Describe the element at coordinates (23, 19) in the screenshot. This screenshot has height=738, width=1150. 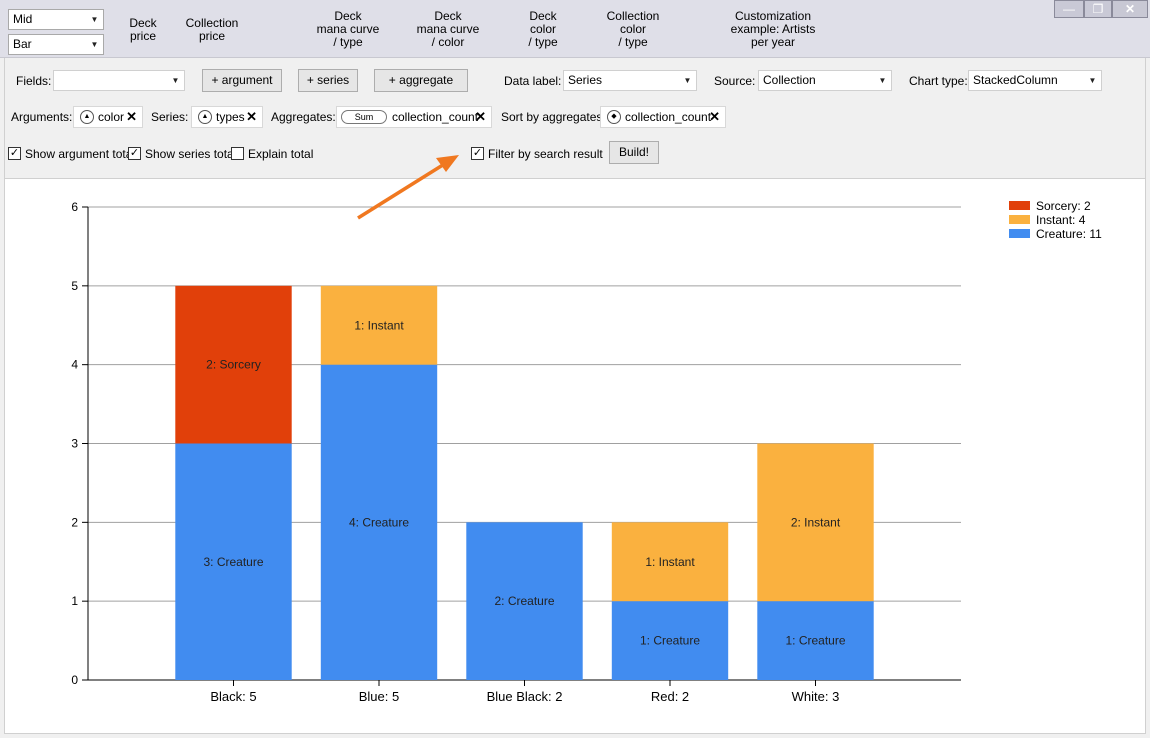
I see `deck-mode-value: Mid` at that location.